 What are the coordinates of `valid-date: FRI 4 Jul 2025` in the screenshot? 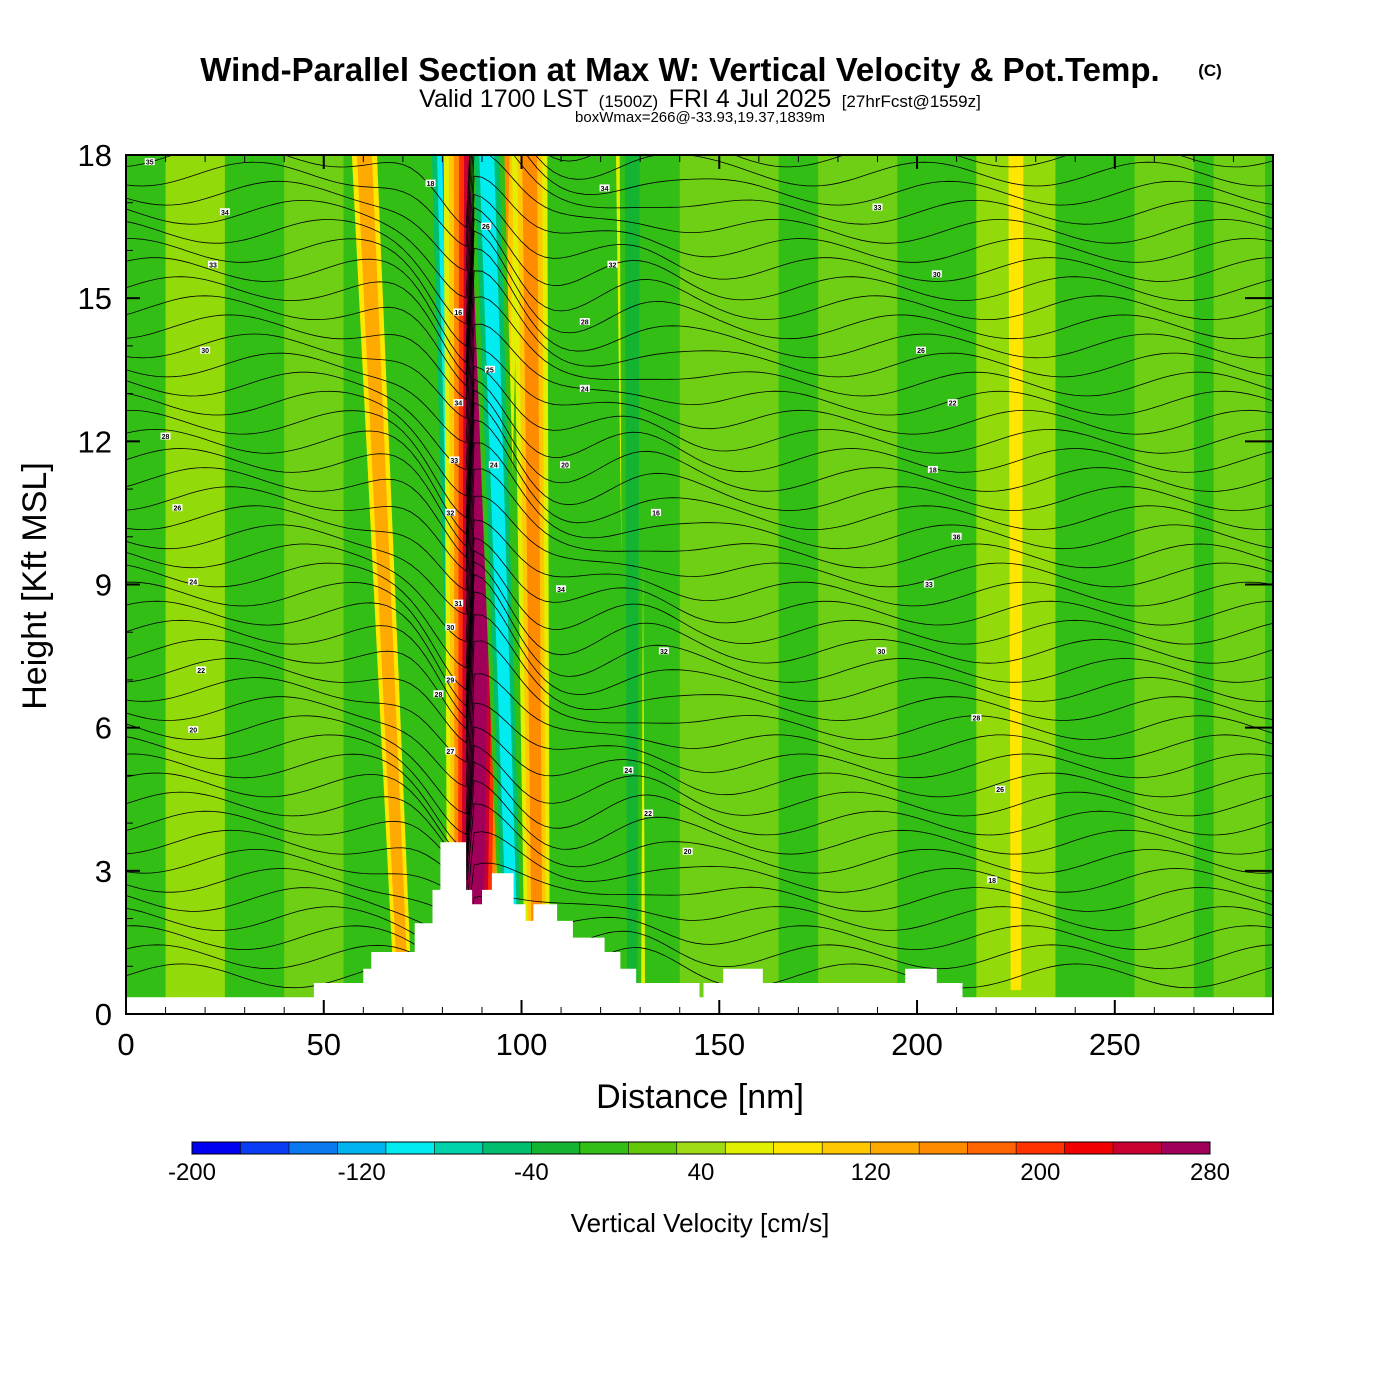 It's located at (750, 99).